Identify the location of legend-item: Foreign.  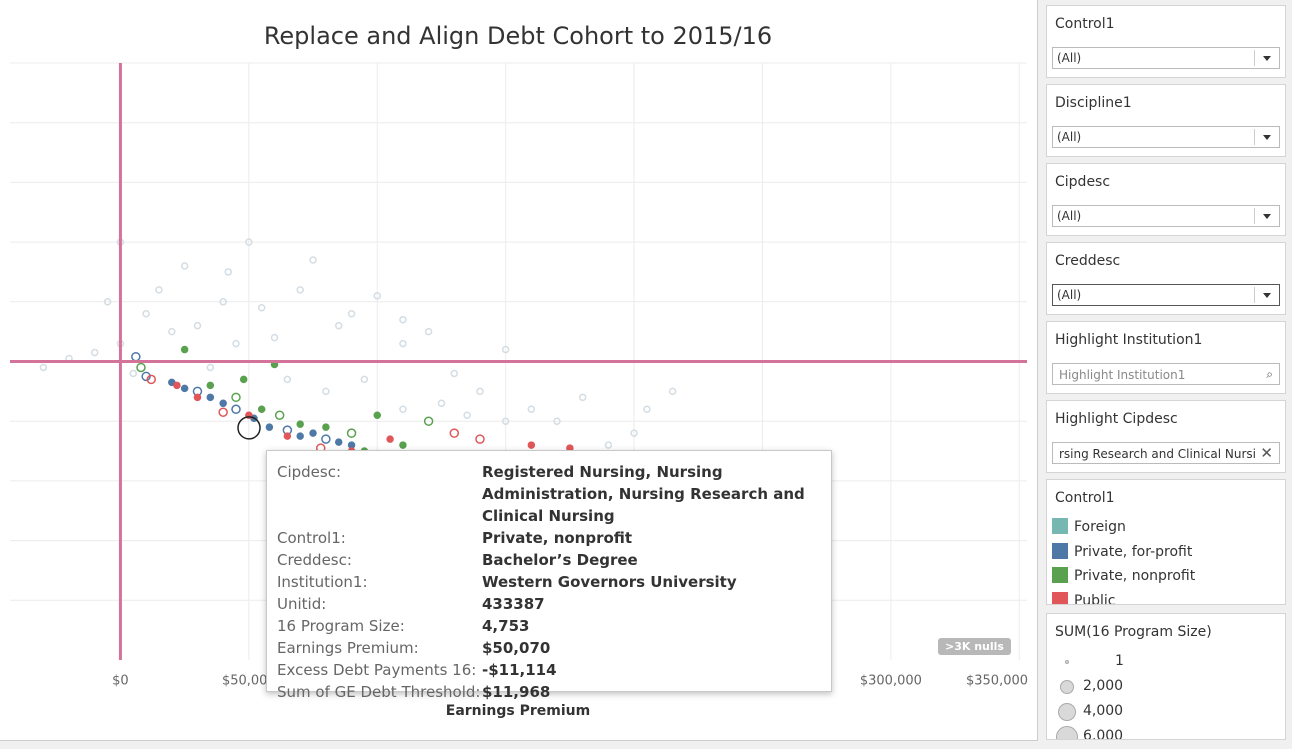
(1089, 528).